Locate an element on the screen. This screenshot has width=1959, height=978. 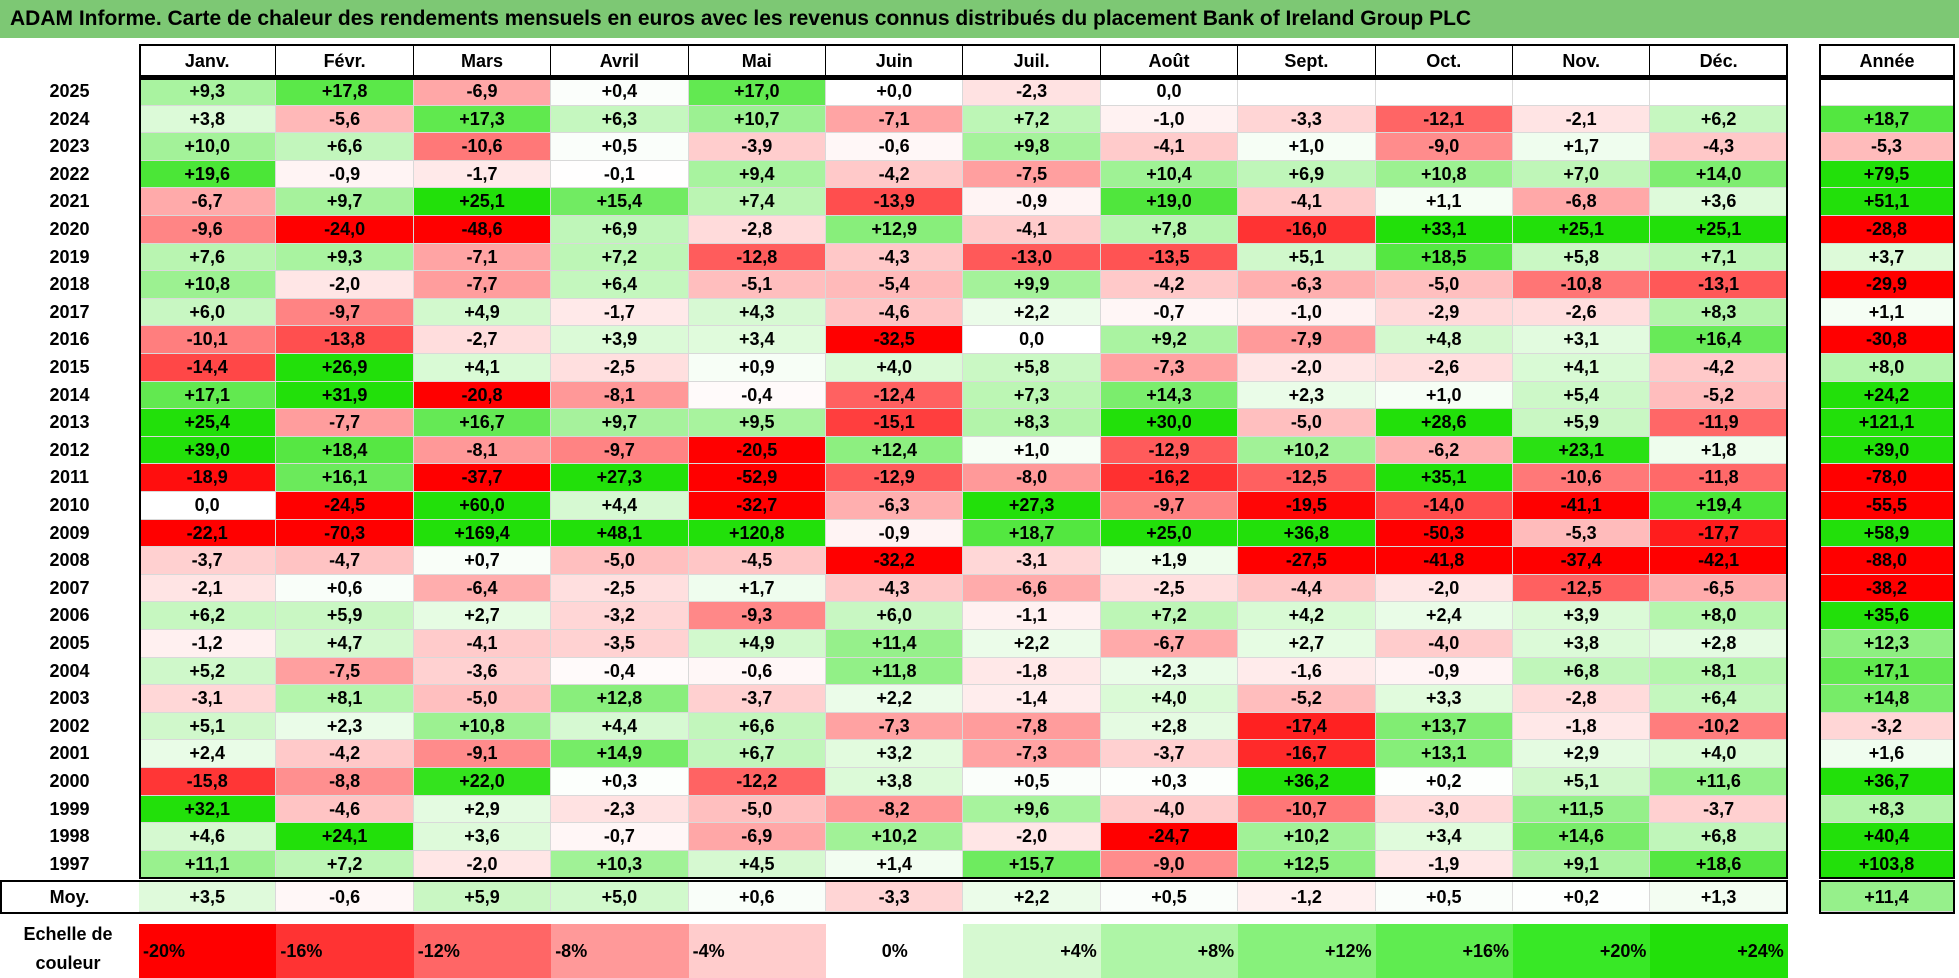
annual-cell: +79,5 is located at coordinates (1887, 174).